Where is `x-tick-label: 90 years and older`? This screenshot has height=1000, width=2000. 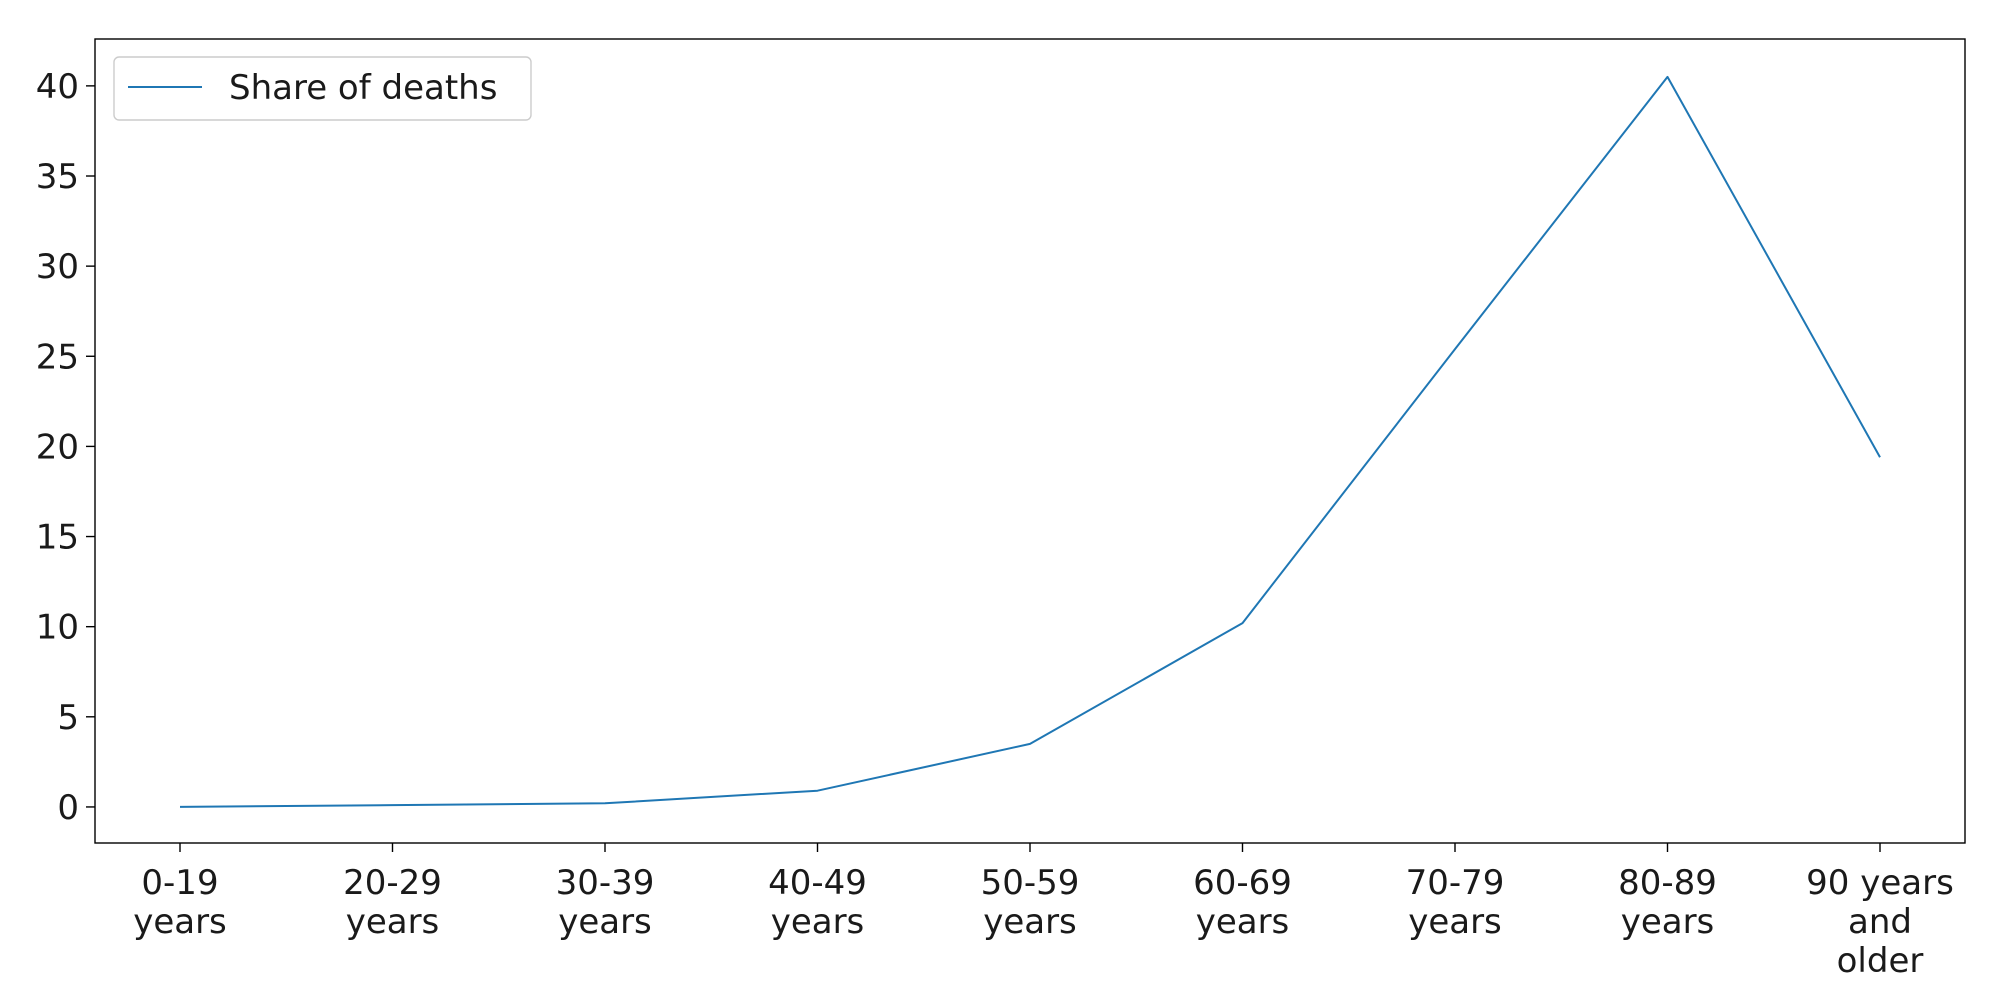
x-tick-label: 90 years and older is located at coordinates (1880, 922).